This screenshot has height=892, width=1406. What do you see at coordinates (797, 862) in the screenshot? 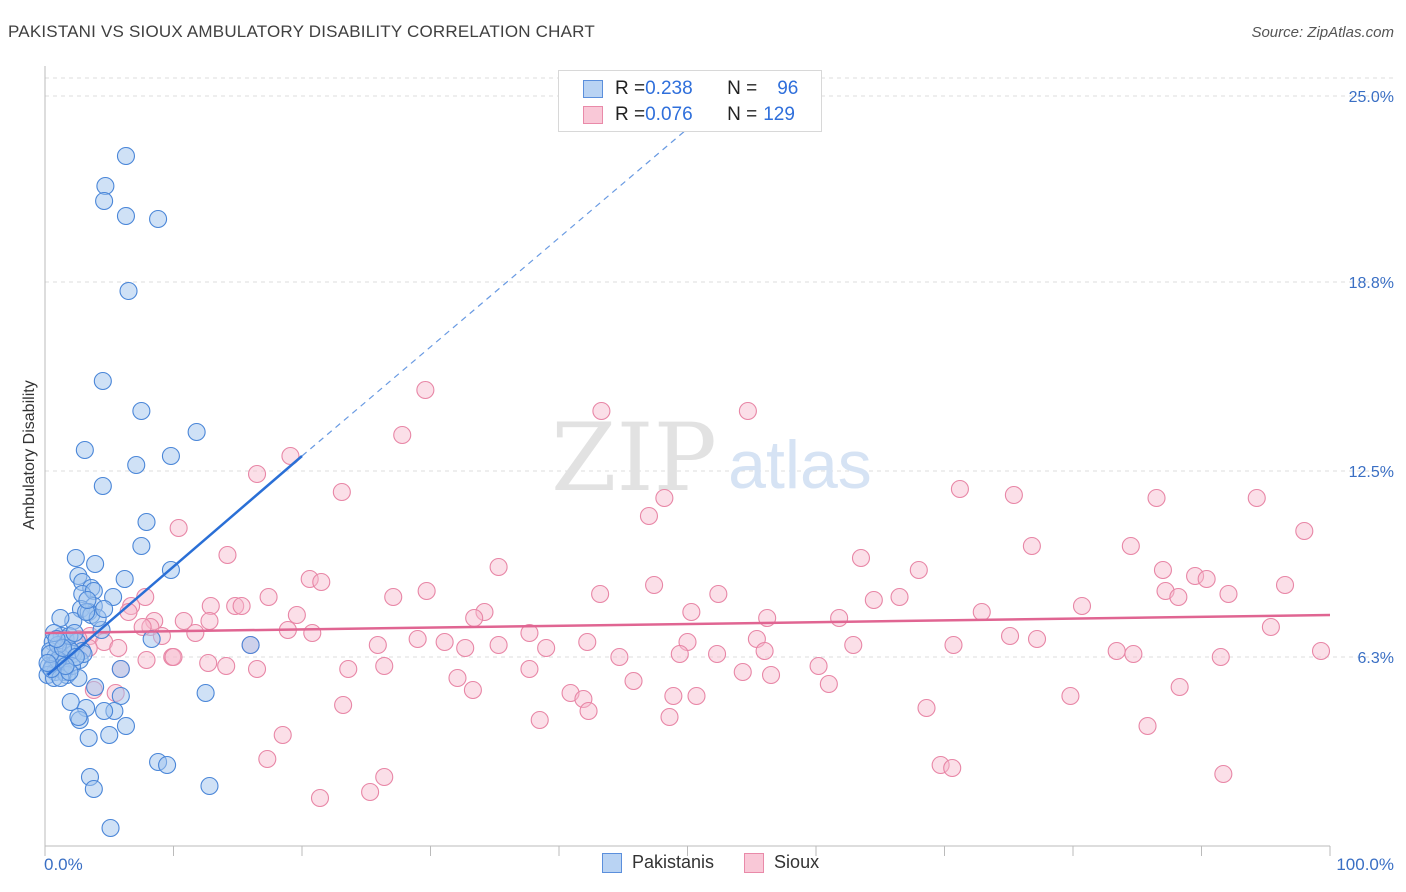
I see `series-label-sioux: Sioux` at bounding box center [797, 862].